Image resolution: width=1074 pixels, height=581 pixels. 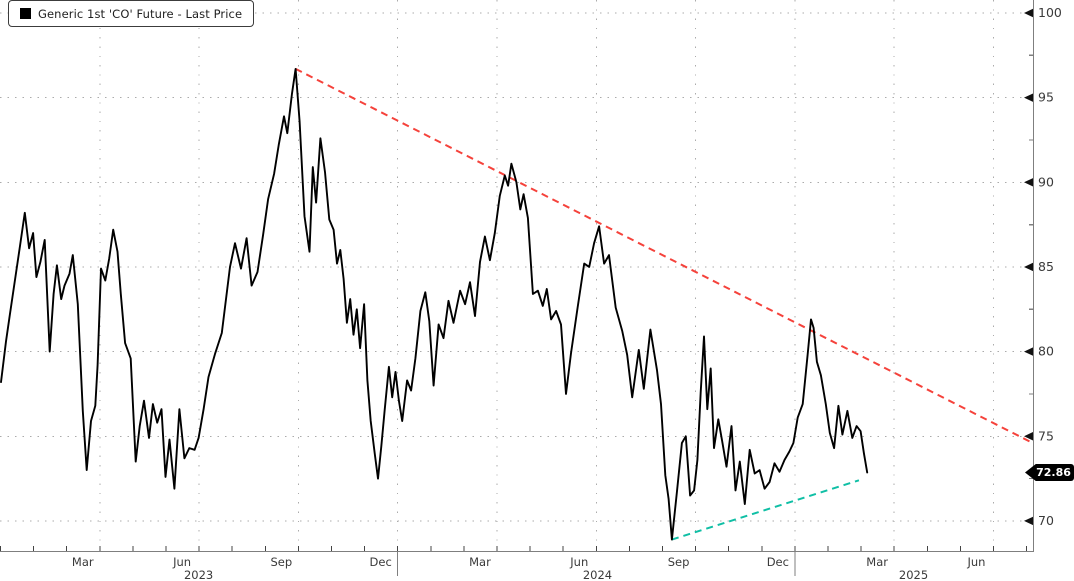 I want to click on x-axis-year-label: 2023, so click(x=198, y=574).